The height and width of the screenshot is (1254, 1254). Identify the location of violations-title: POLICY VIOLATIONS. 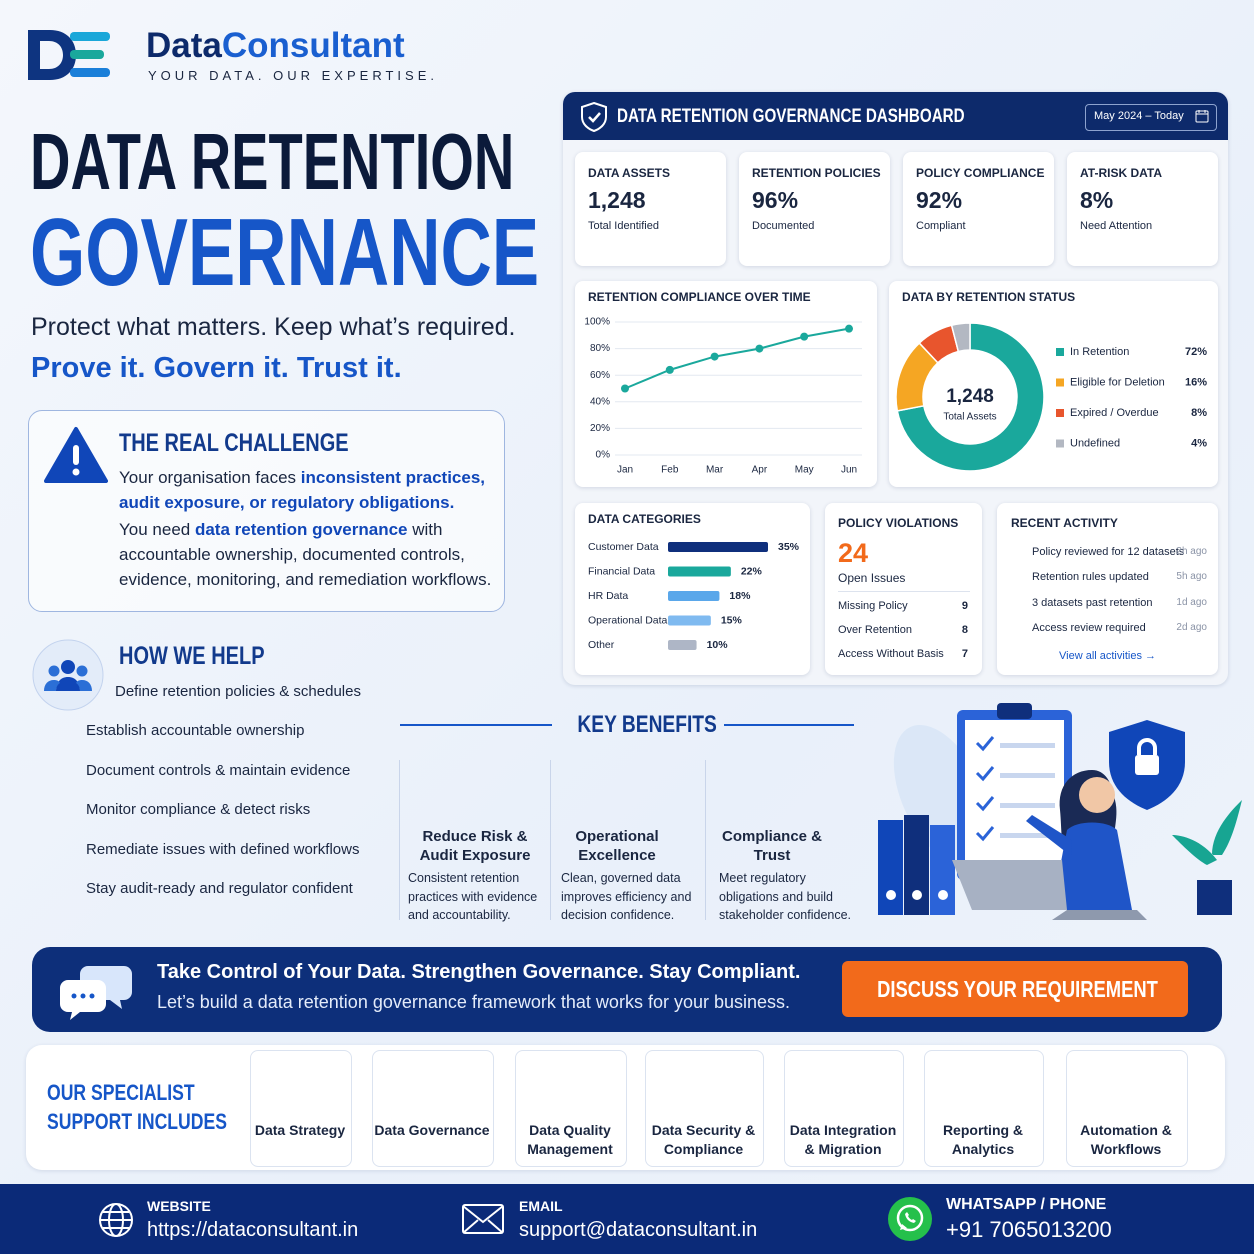
(898, 523).